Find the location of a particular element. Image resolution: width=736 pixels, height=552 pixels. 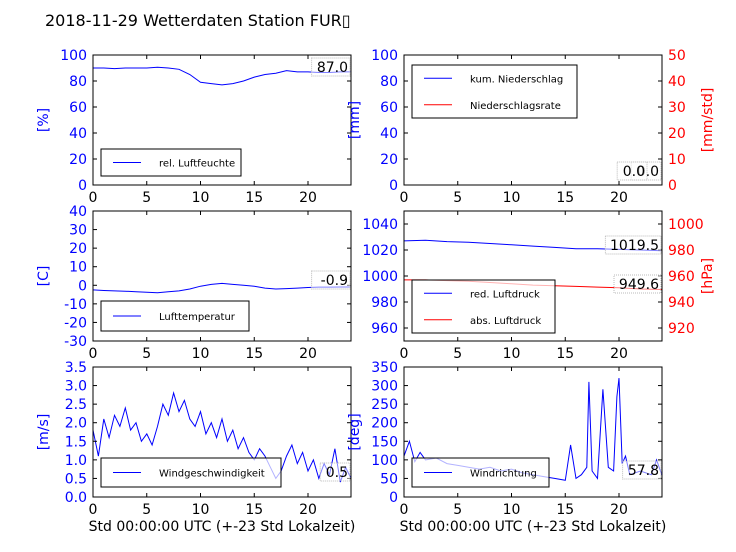

y-tick-label-left: 250 is located at coordinates (384, 405).